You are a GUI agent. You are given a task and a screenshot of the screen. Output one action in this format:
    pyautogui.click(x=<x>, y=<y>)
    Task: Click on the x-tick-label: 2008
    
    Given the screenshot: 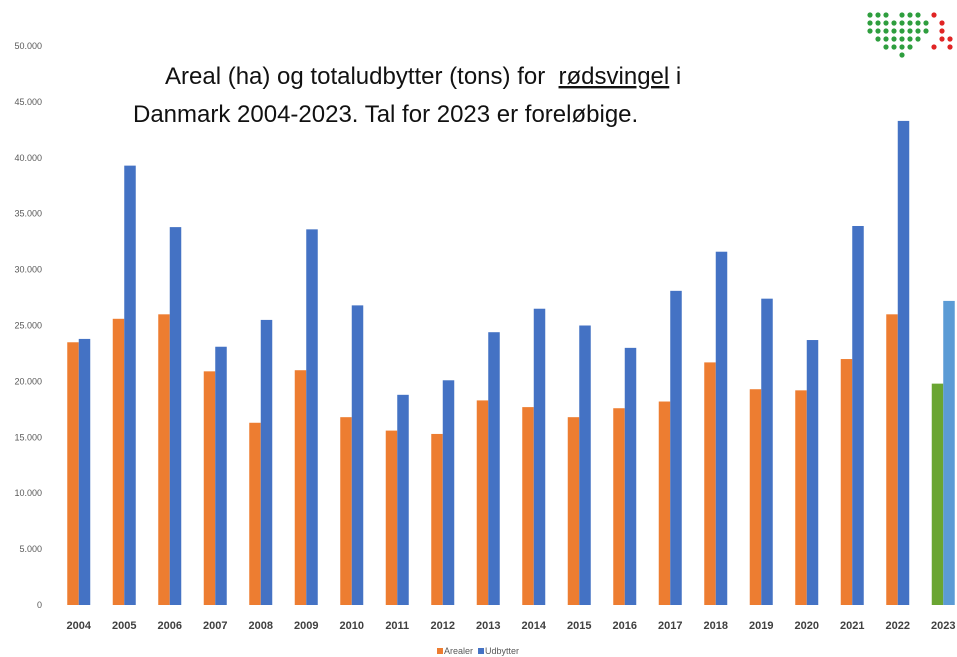 What is the action you would take?
    pyautogui.click(x=261, y=626)
    